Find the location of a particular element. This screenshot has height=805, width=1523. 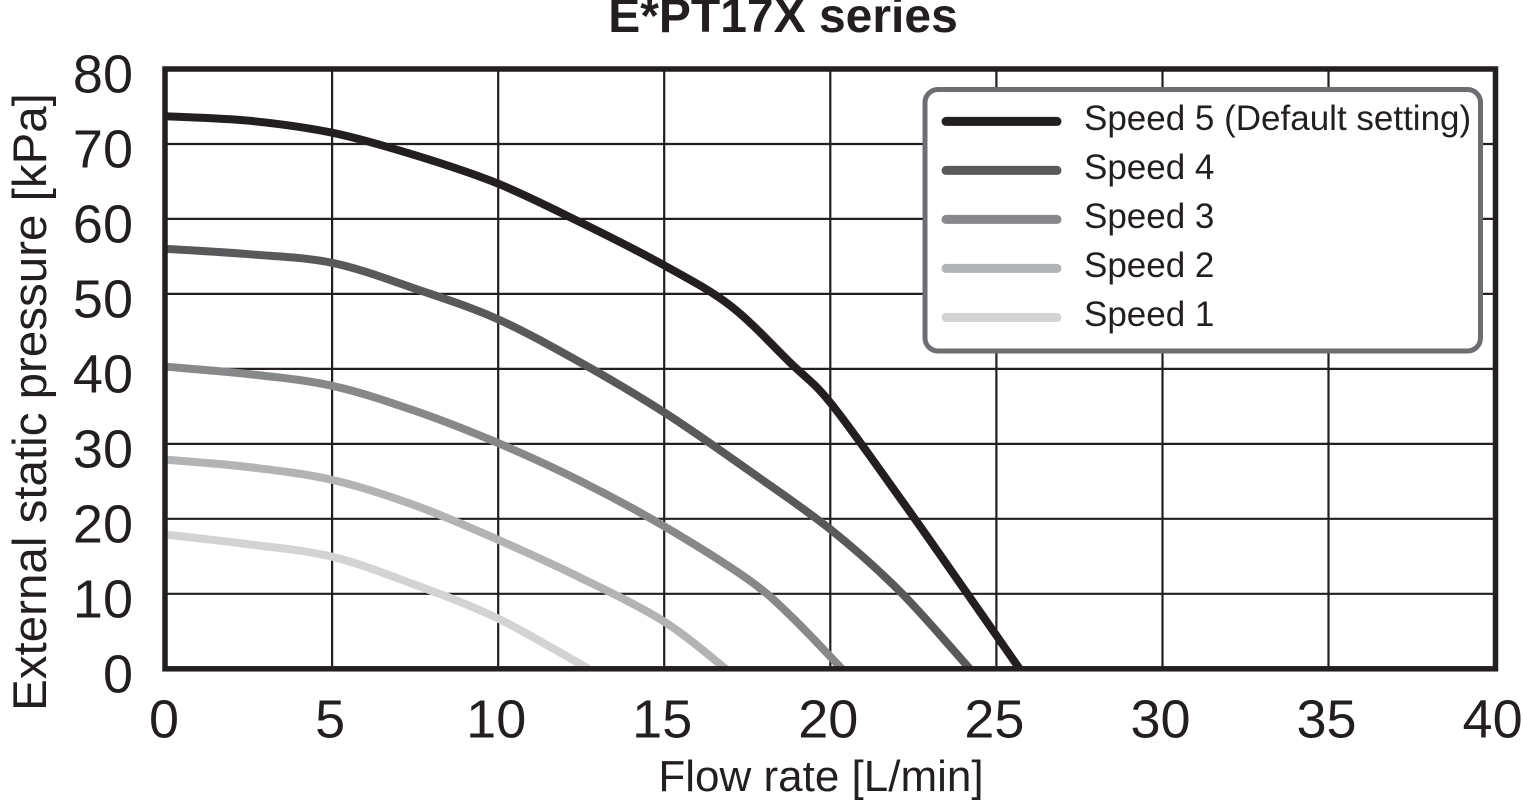

svg-text: 60 is located at coordinates (103, 224).